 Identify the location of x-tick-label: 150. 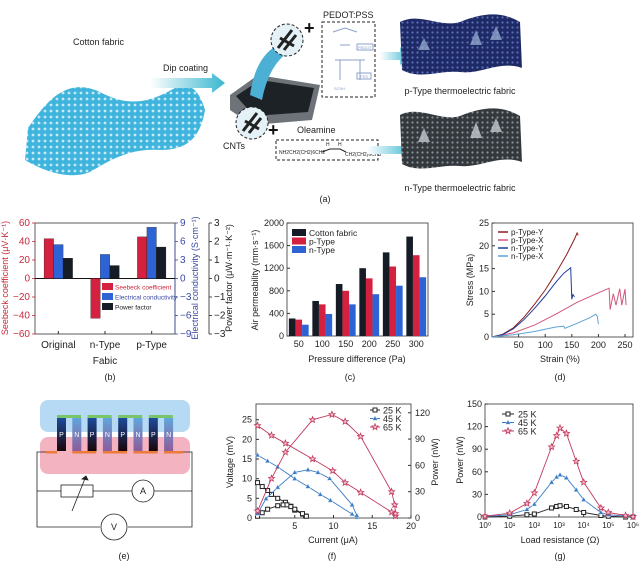
(345, 344).